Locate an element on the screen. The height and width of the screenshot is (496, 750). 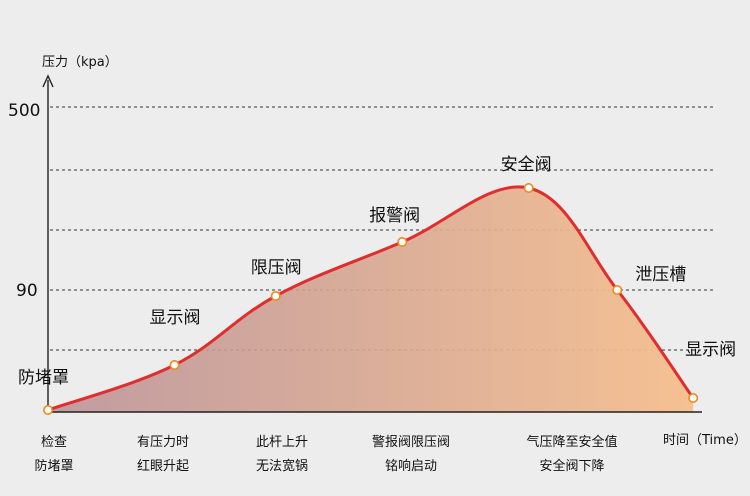
category-label-3-1: 铭响启动 is located at coordinates (411, 466).